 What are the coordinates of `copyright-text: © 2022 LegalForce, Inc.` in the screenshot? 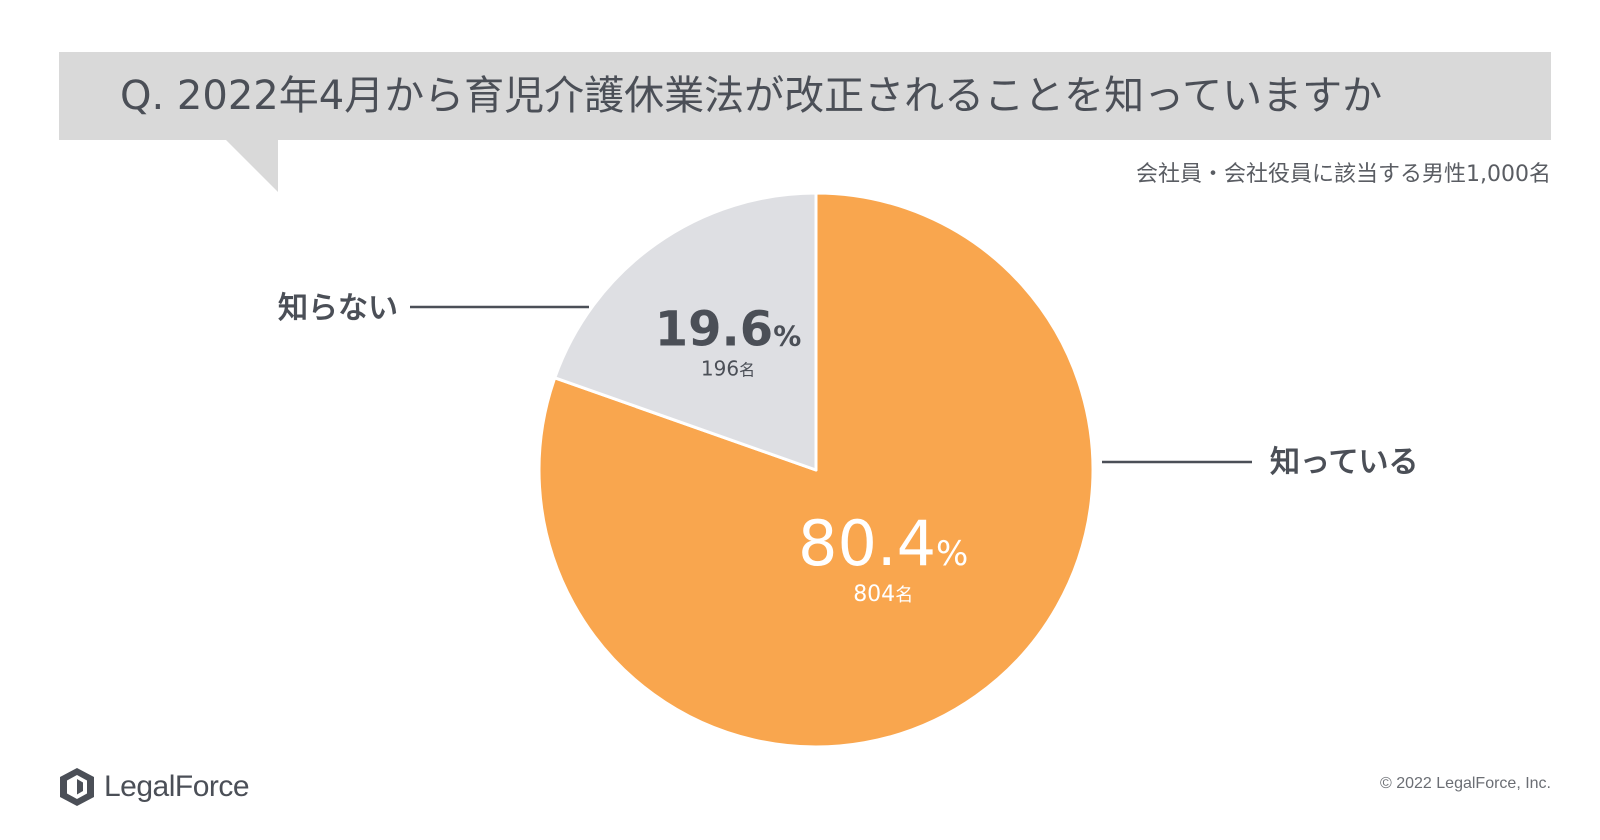 It's located at (1465, 783).